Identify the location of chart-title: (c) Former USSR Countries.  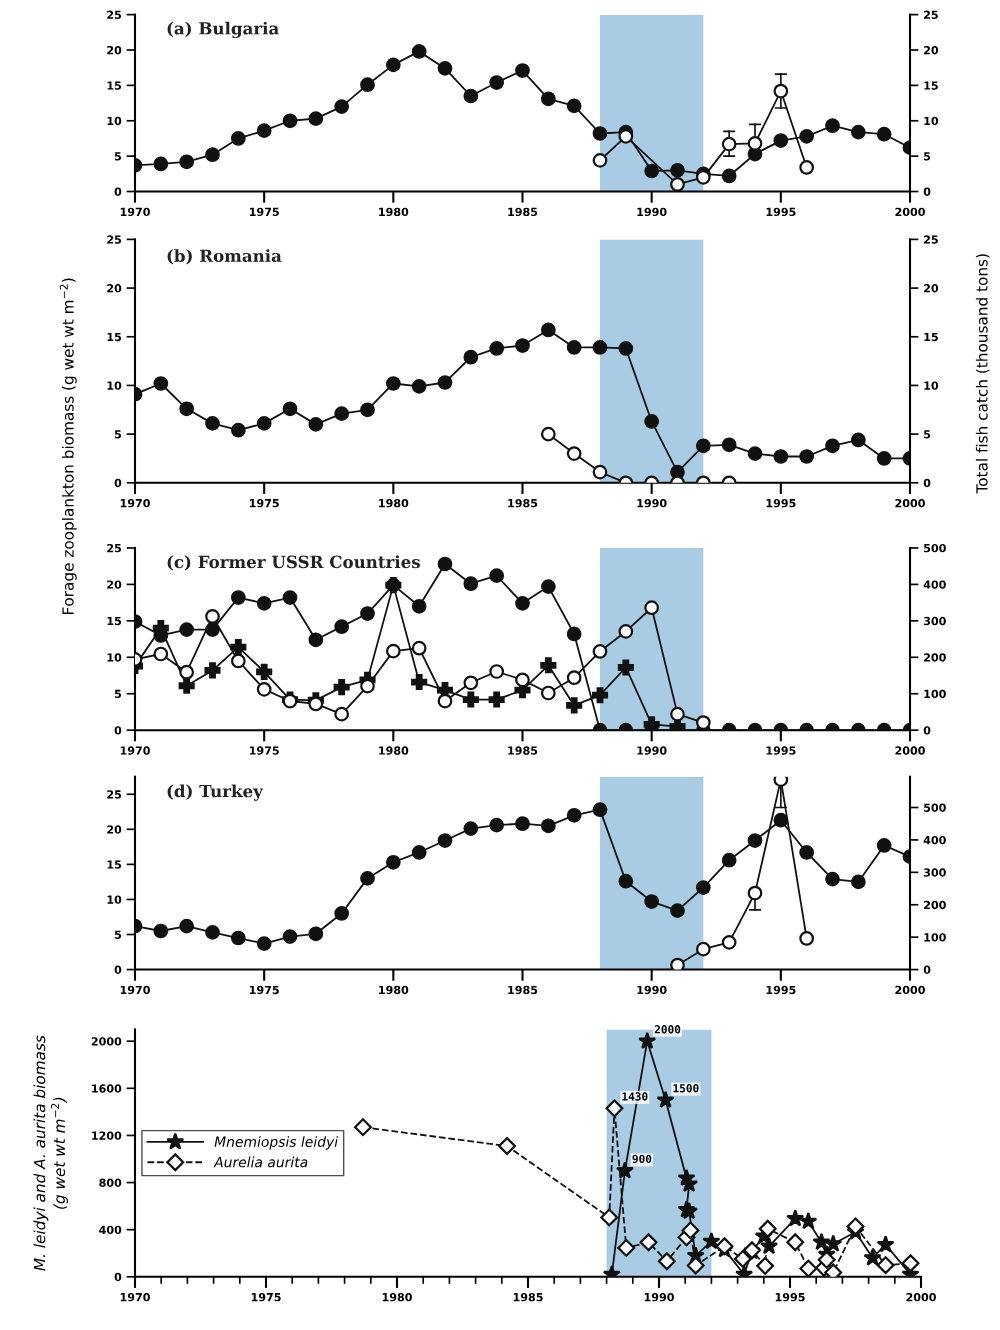
(293, 563).